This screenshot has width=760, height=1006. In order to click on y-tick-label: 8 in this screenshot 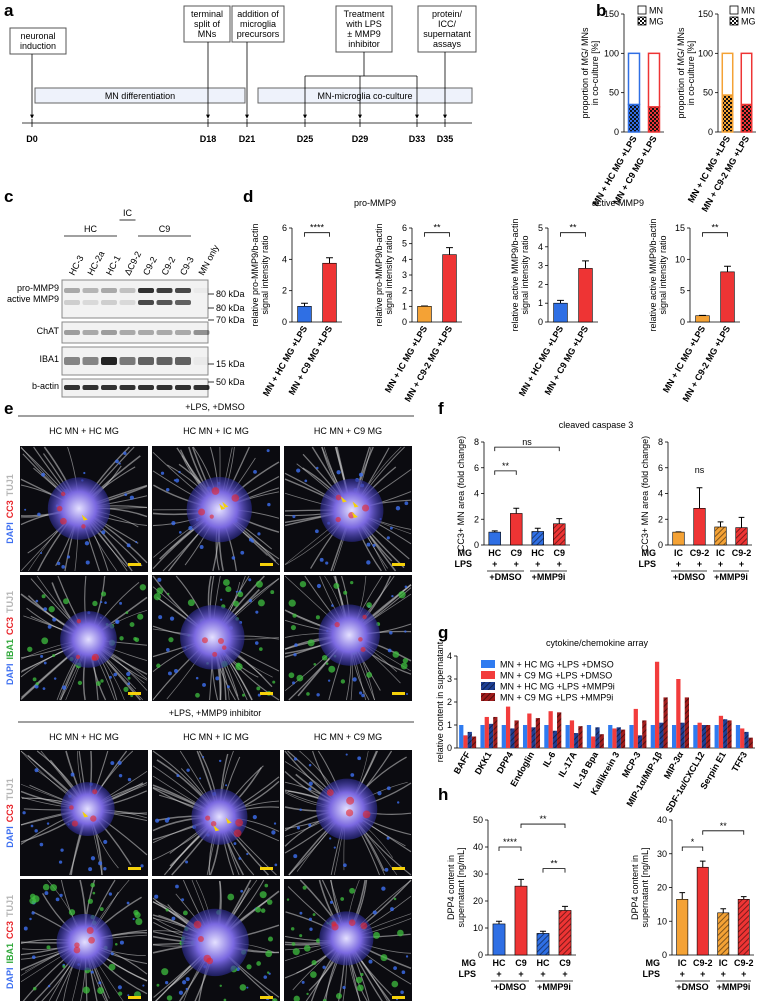, I will do `click(476, 442)`.